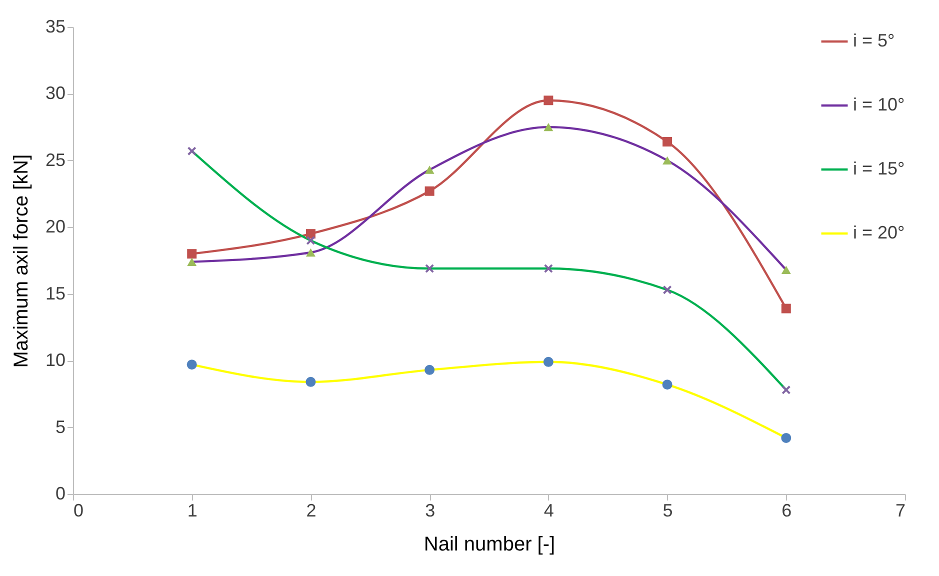 This screenshot has width=939, height=576. I want to click on legend-label: i = 15°, so click(879, 168).